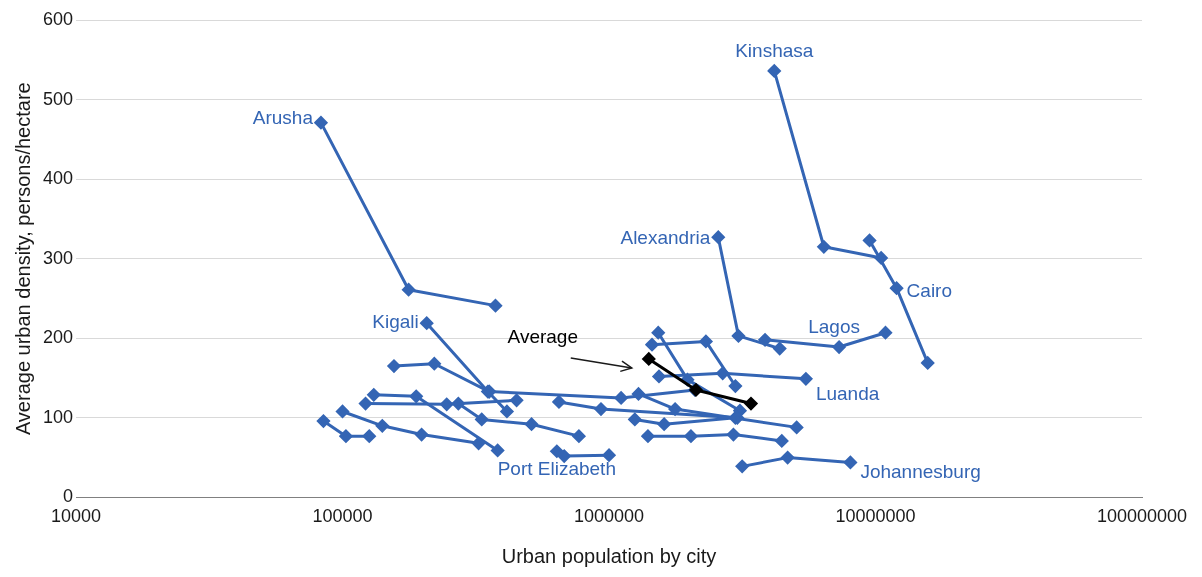 This screenshot has height=577, width=1202. What do you see at coordinates (395, 322) in the screenshot?
I see `series-label: Kigali` at bounding box center [395, 322].